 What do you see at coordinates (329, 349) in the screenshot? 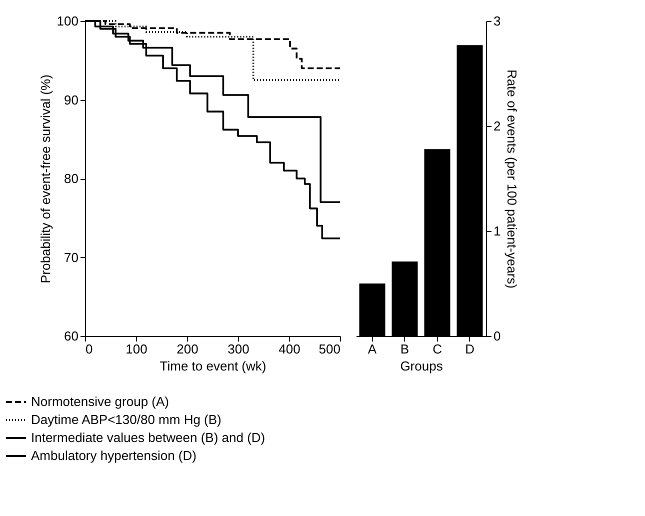
I see `x-tick-label: 500` at bounding box center [329, 349].